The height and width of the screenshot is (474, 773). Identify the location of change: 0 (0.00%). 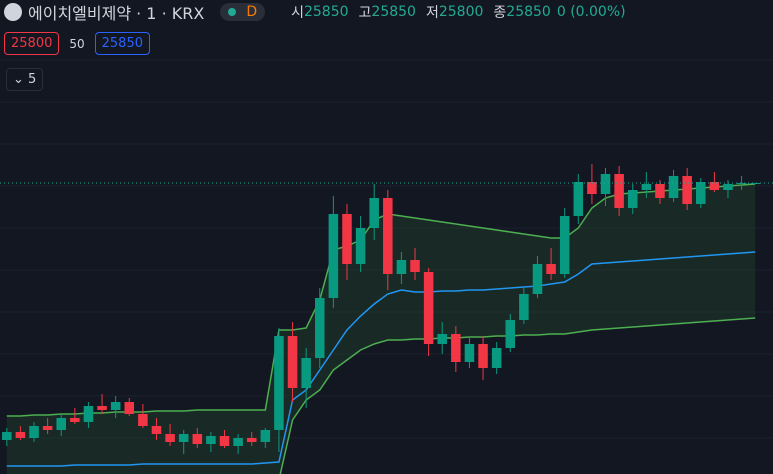
(591, 12).